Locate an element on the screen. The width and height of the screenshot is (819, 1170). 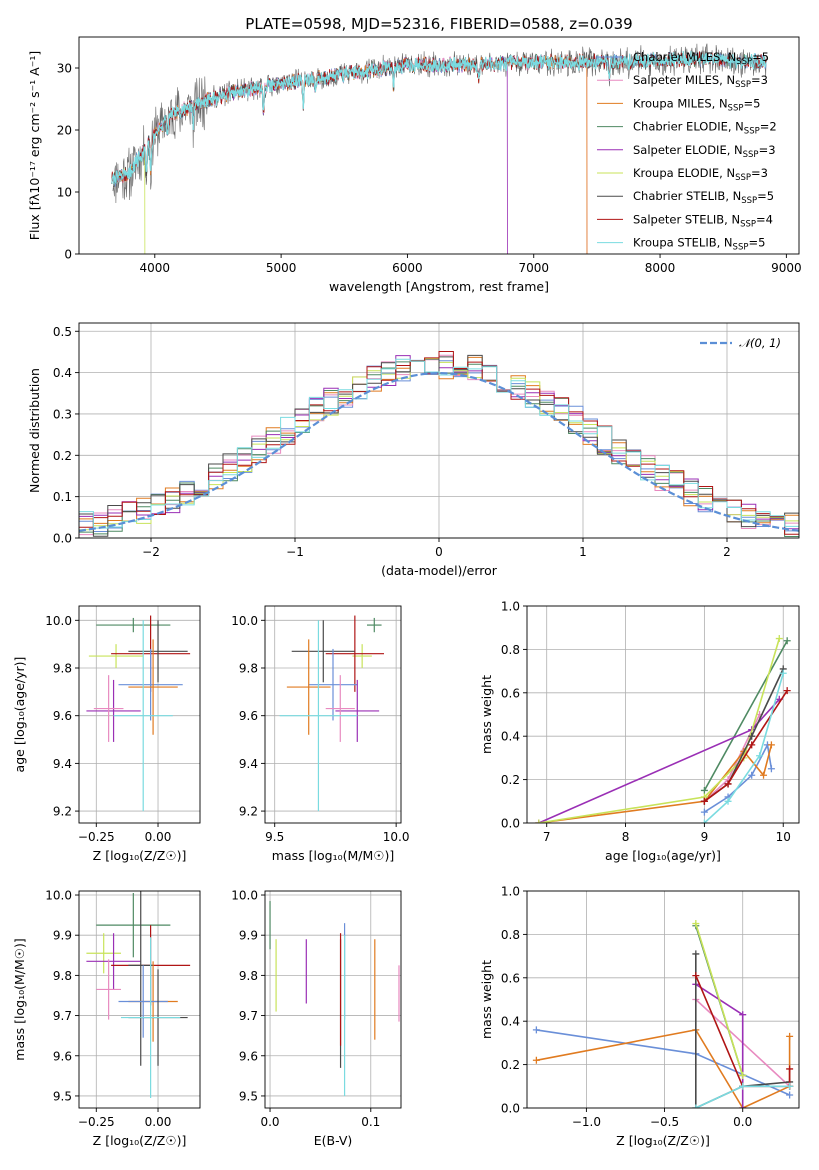
x-tick-label: 9.5 is located at coordinates (274, 837).